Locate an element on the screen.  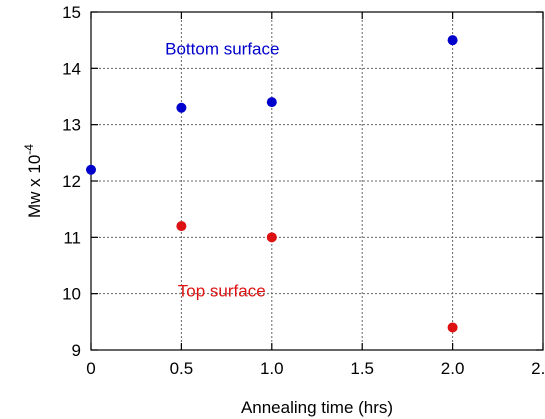
x-tick-label: 1.0 is located at coordinates (272, 368).